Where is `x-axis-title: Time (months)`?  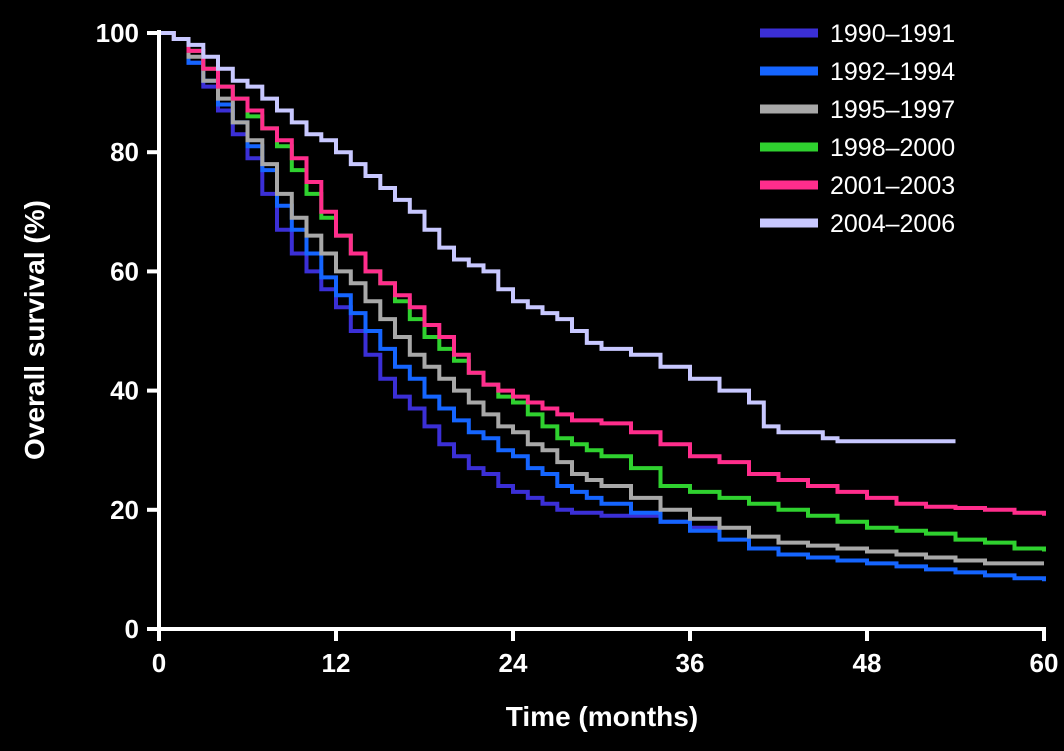 x-axis-title: Time (months) is located at coordinates (602, 716).